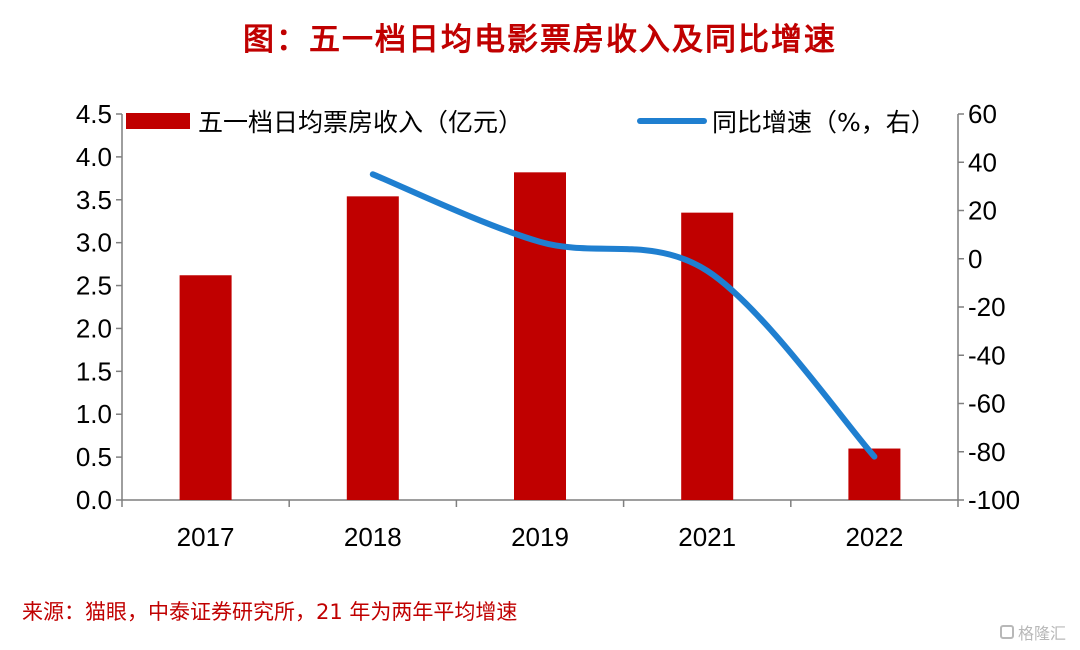  Describe the element at coordinates (824, 122) in the screenshot. I see `legend-line-label: 同比增速（%，右）` at that location.